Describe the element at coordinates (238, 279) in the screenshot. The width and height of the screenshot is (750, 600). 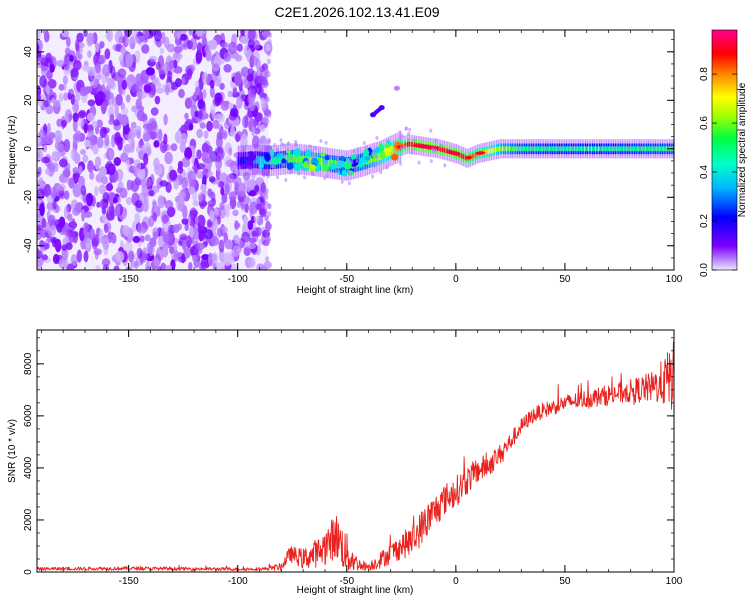
I see `x-tick-label: -100` at that location.